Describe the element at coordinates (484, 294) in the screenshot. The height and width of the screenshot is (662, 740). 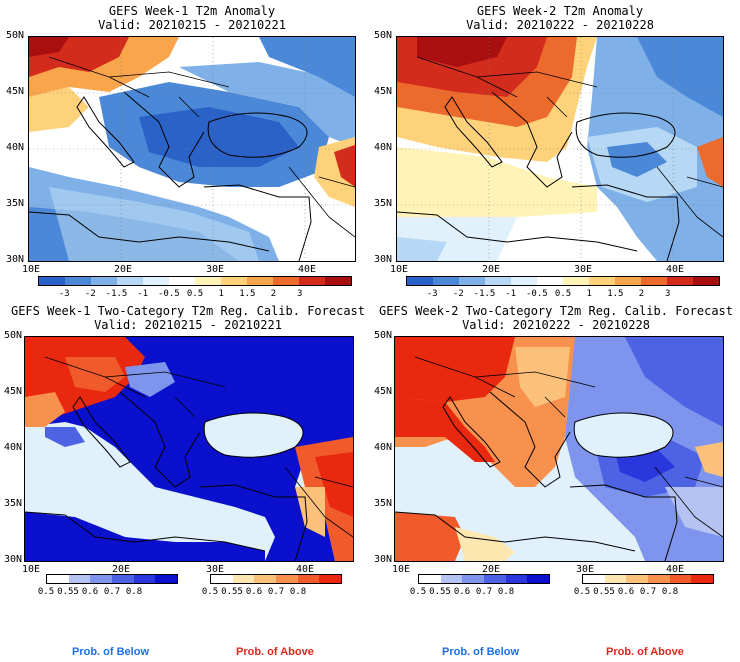
I see `colorbar-label: -1.5` at that location.